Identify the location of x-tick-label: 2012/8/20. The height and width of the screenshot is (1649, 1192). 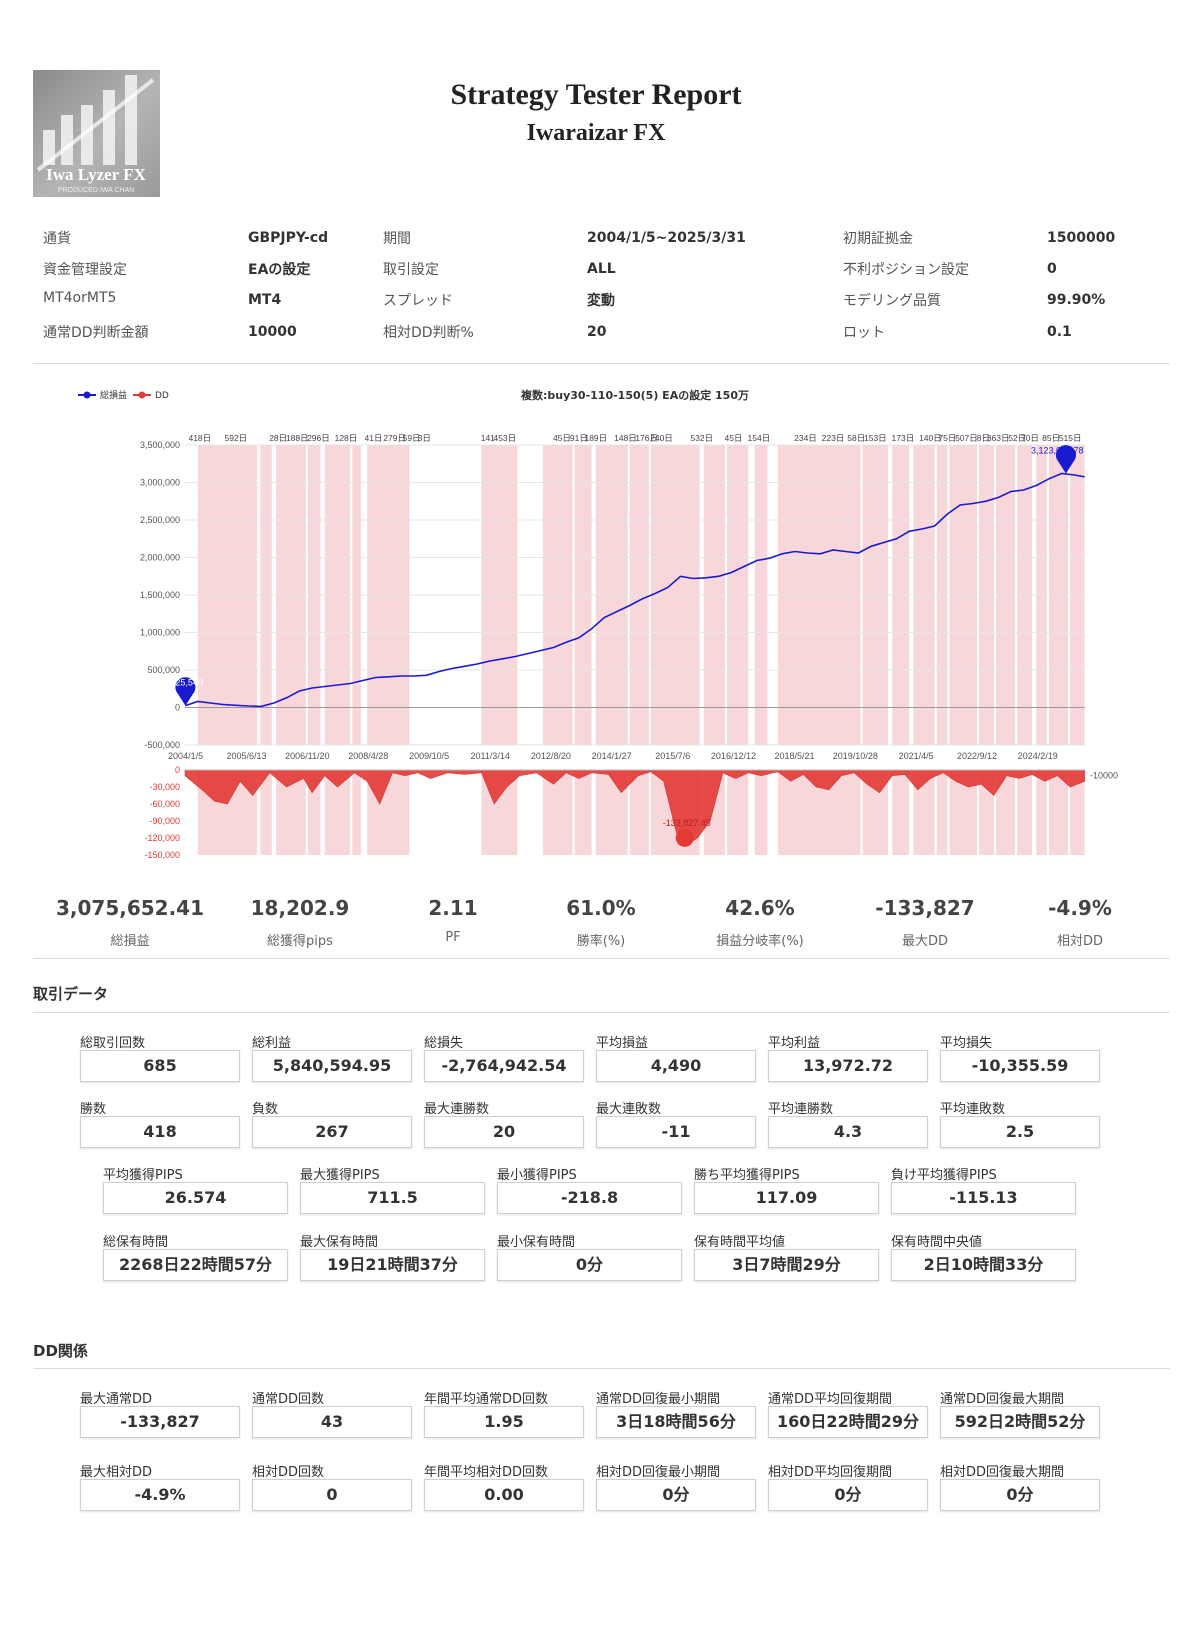
(551, 756).